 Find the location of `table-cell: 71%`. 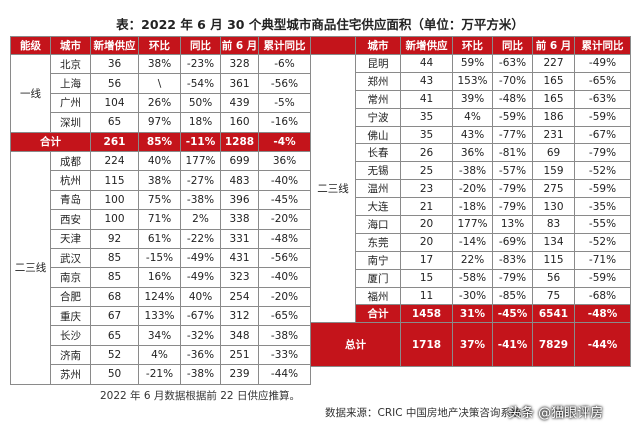

table-cell: 71% is located at coordinates (159, 219).